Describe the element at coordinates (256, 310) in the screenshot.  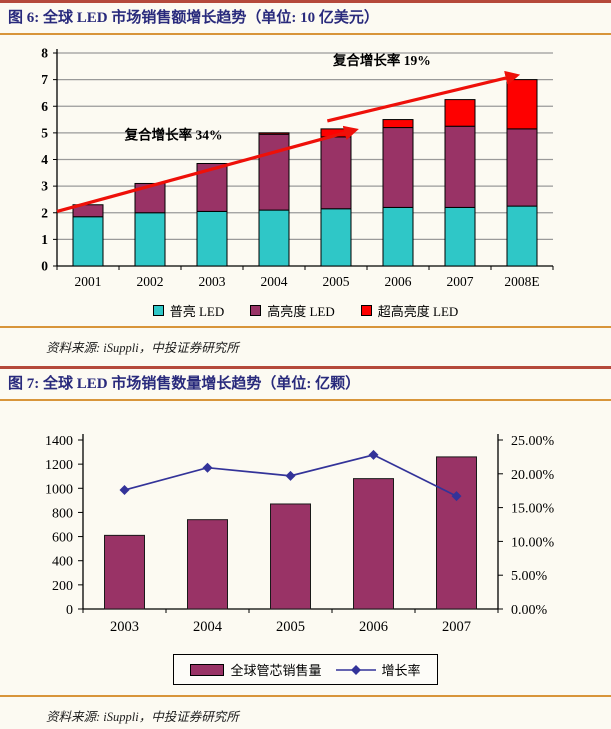
I see `maroon-swatch-icon` at that location.